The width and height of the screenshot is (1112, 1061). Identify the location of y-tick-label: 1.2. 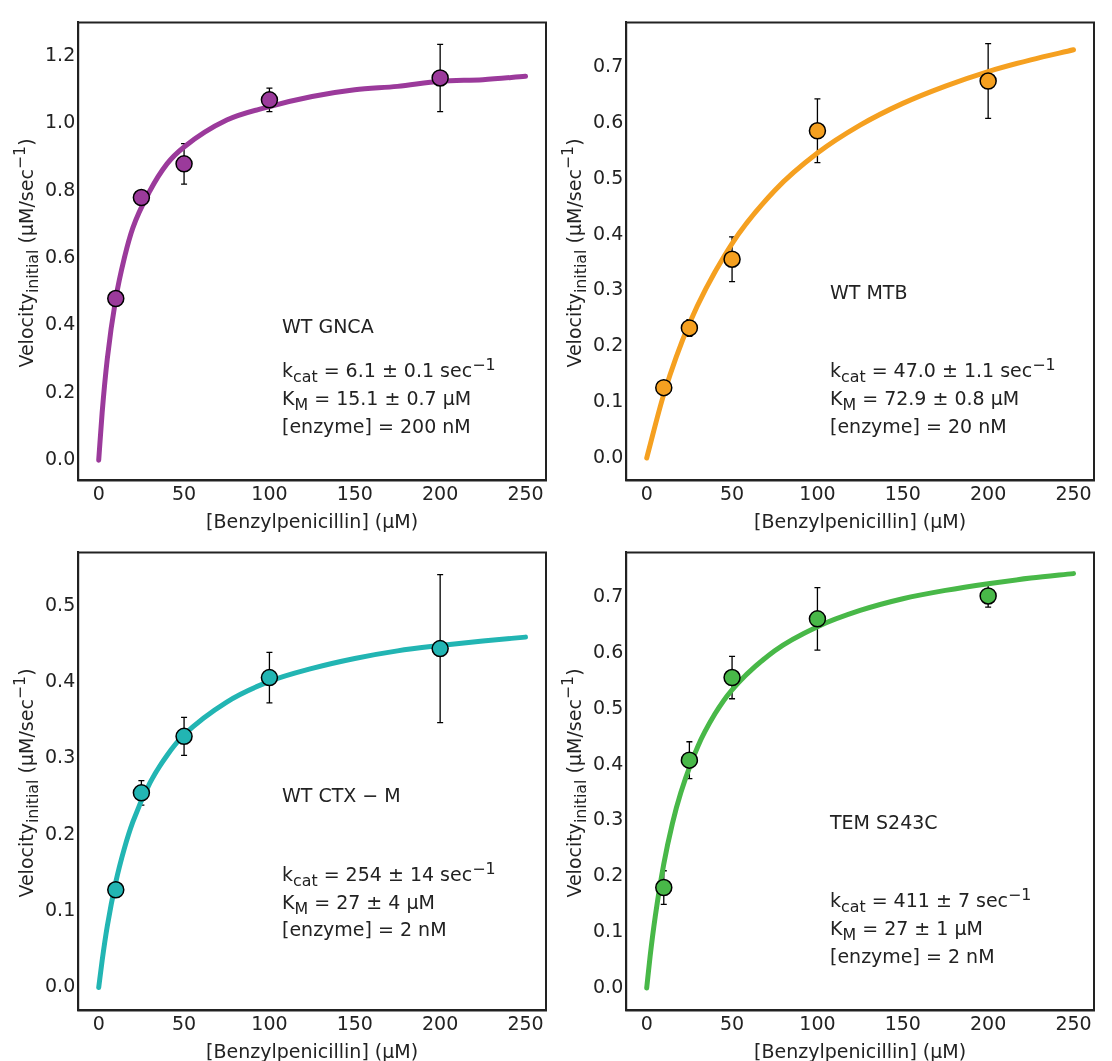
(60, 54).